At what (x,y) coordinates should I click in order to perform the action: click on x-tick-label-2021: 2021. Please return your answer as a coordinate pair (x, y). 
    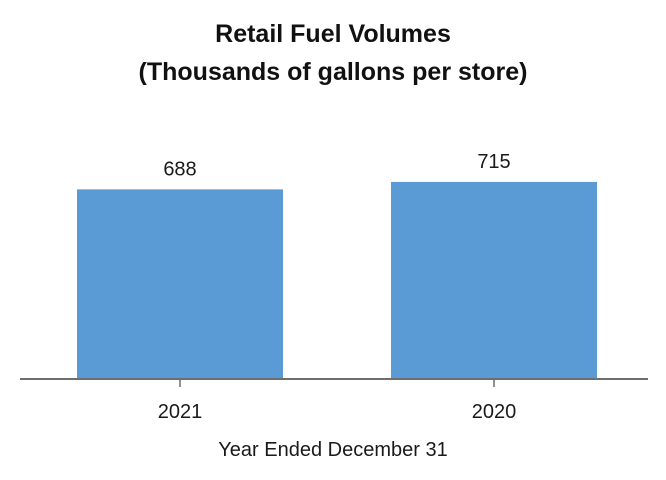
    Looking at the image, I should click on (180, 412).